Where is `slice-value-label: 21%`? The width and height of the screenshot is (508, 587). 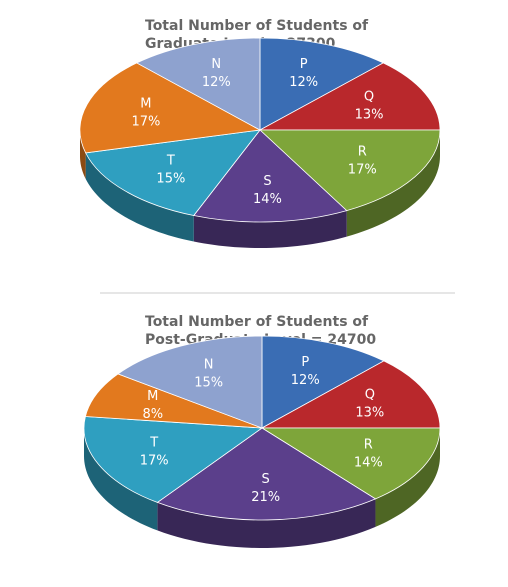 slice-value-label: 21% is located at coordinates (265, 497).